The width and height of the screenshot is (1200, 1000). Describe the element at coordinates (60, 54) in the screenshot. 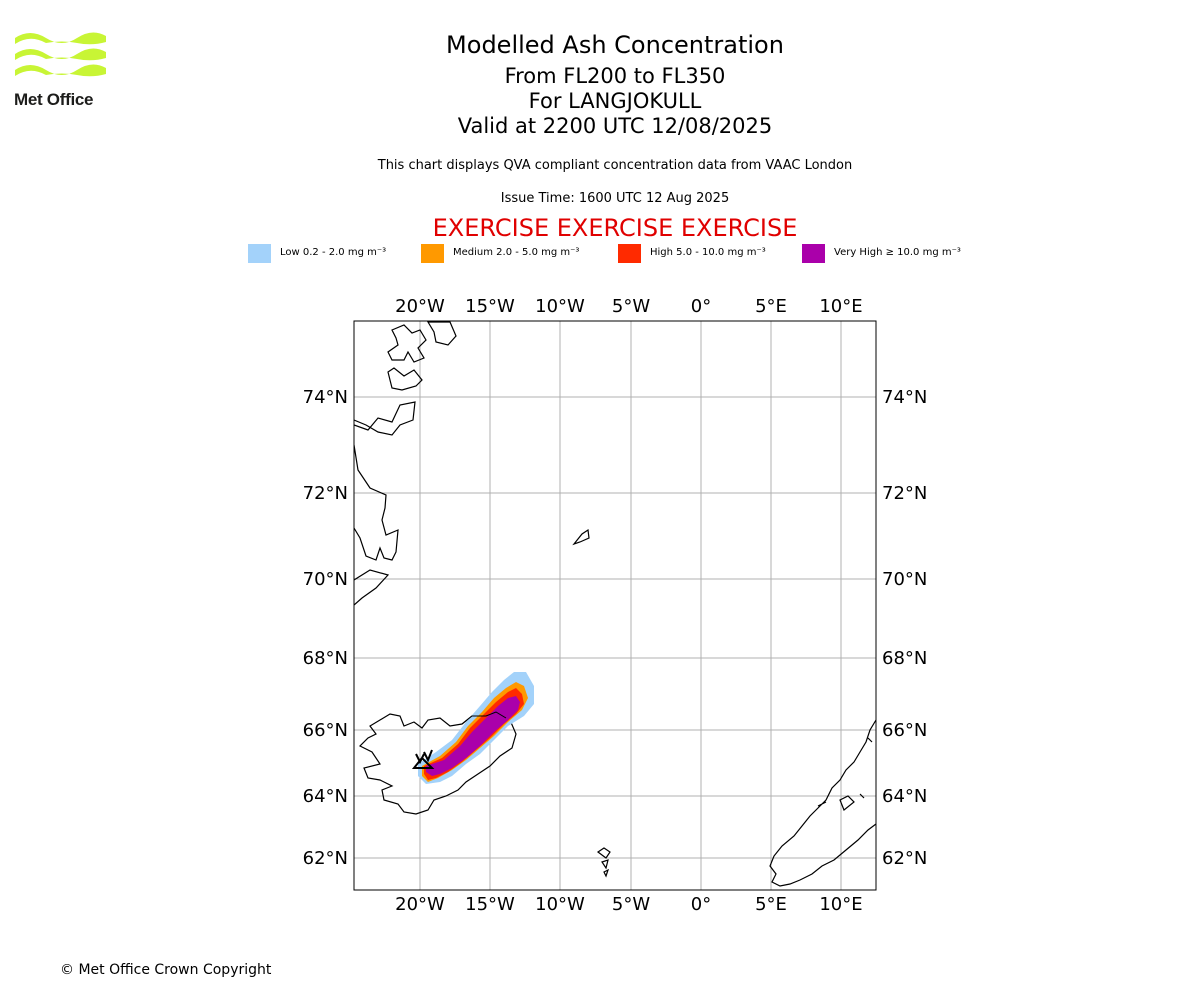

I see `wave-logo-icon` at that location.